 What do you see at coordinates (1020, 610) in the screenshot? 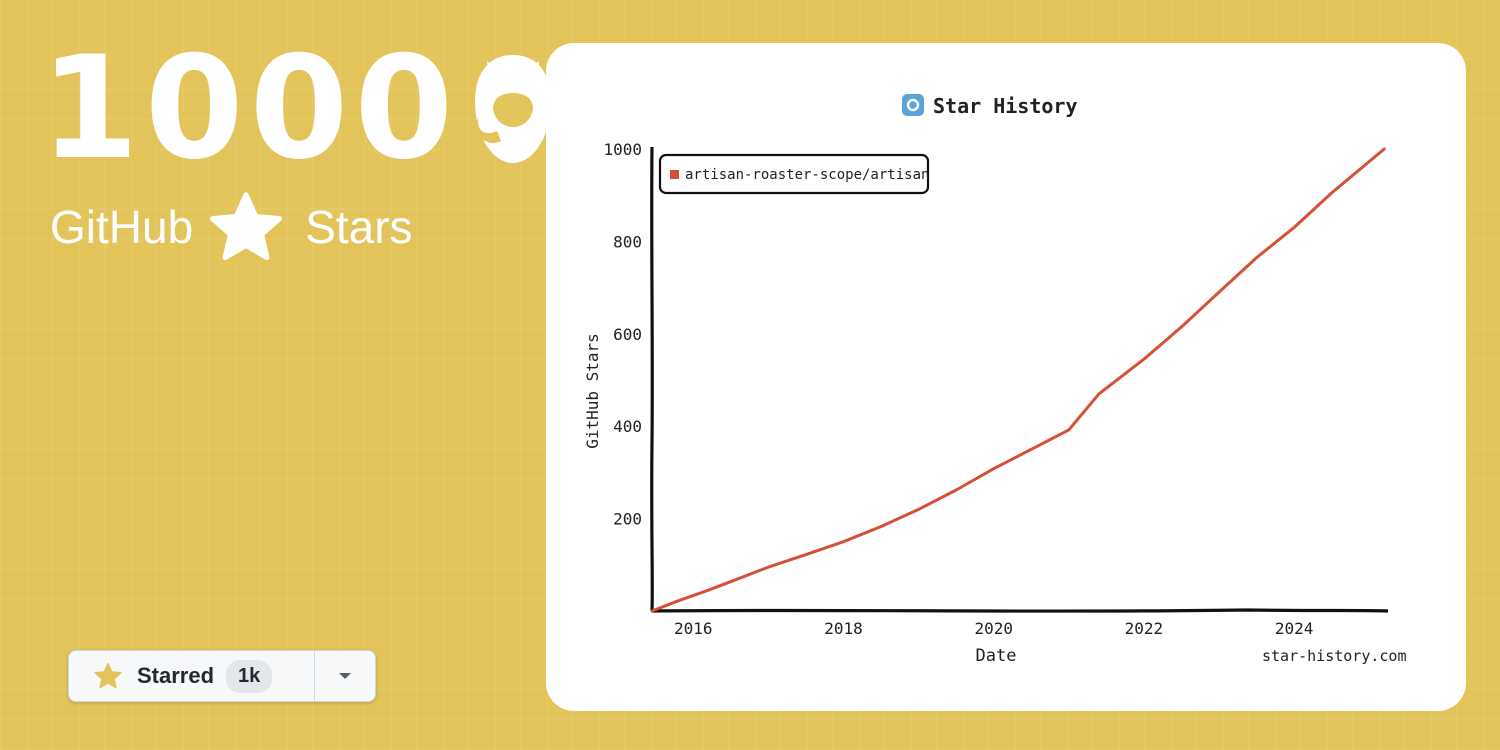
I see `x-axis-line` at bounding box center [1020, 610].